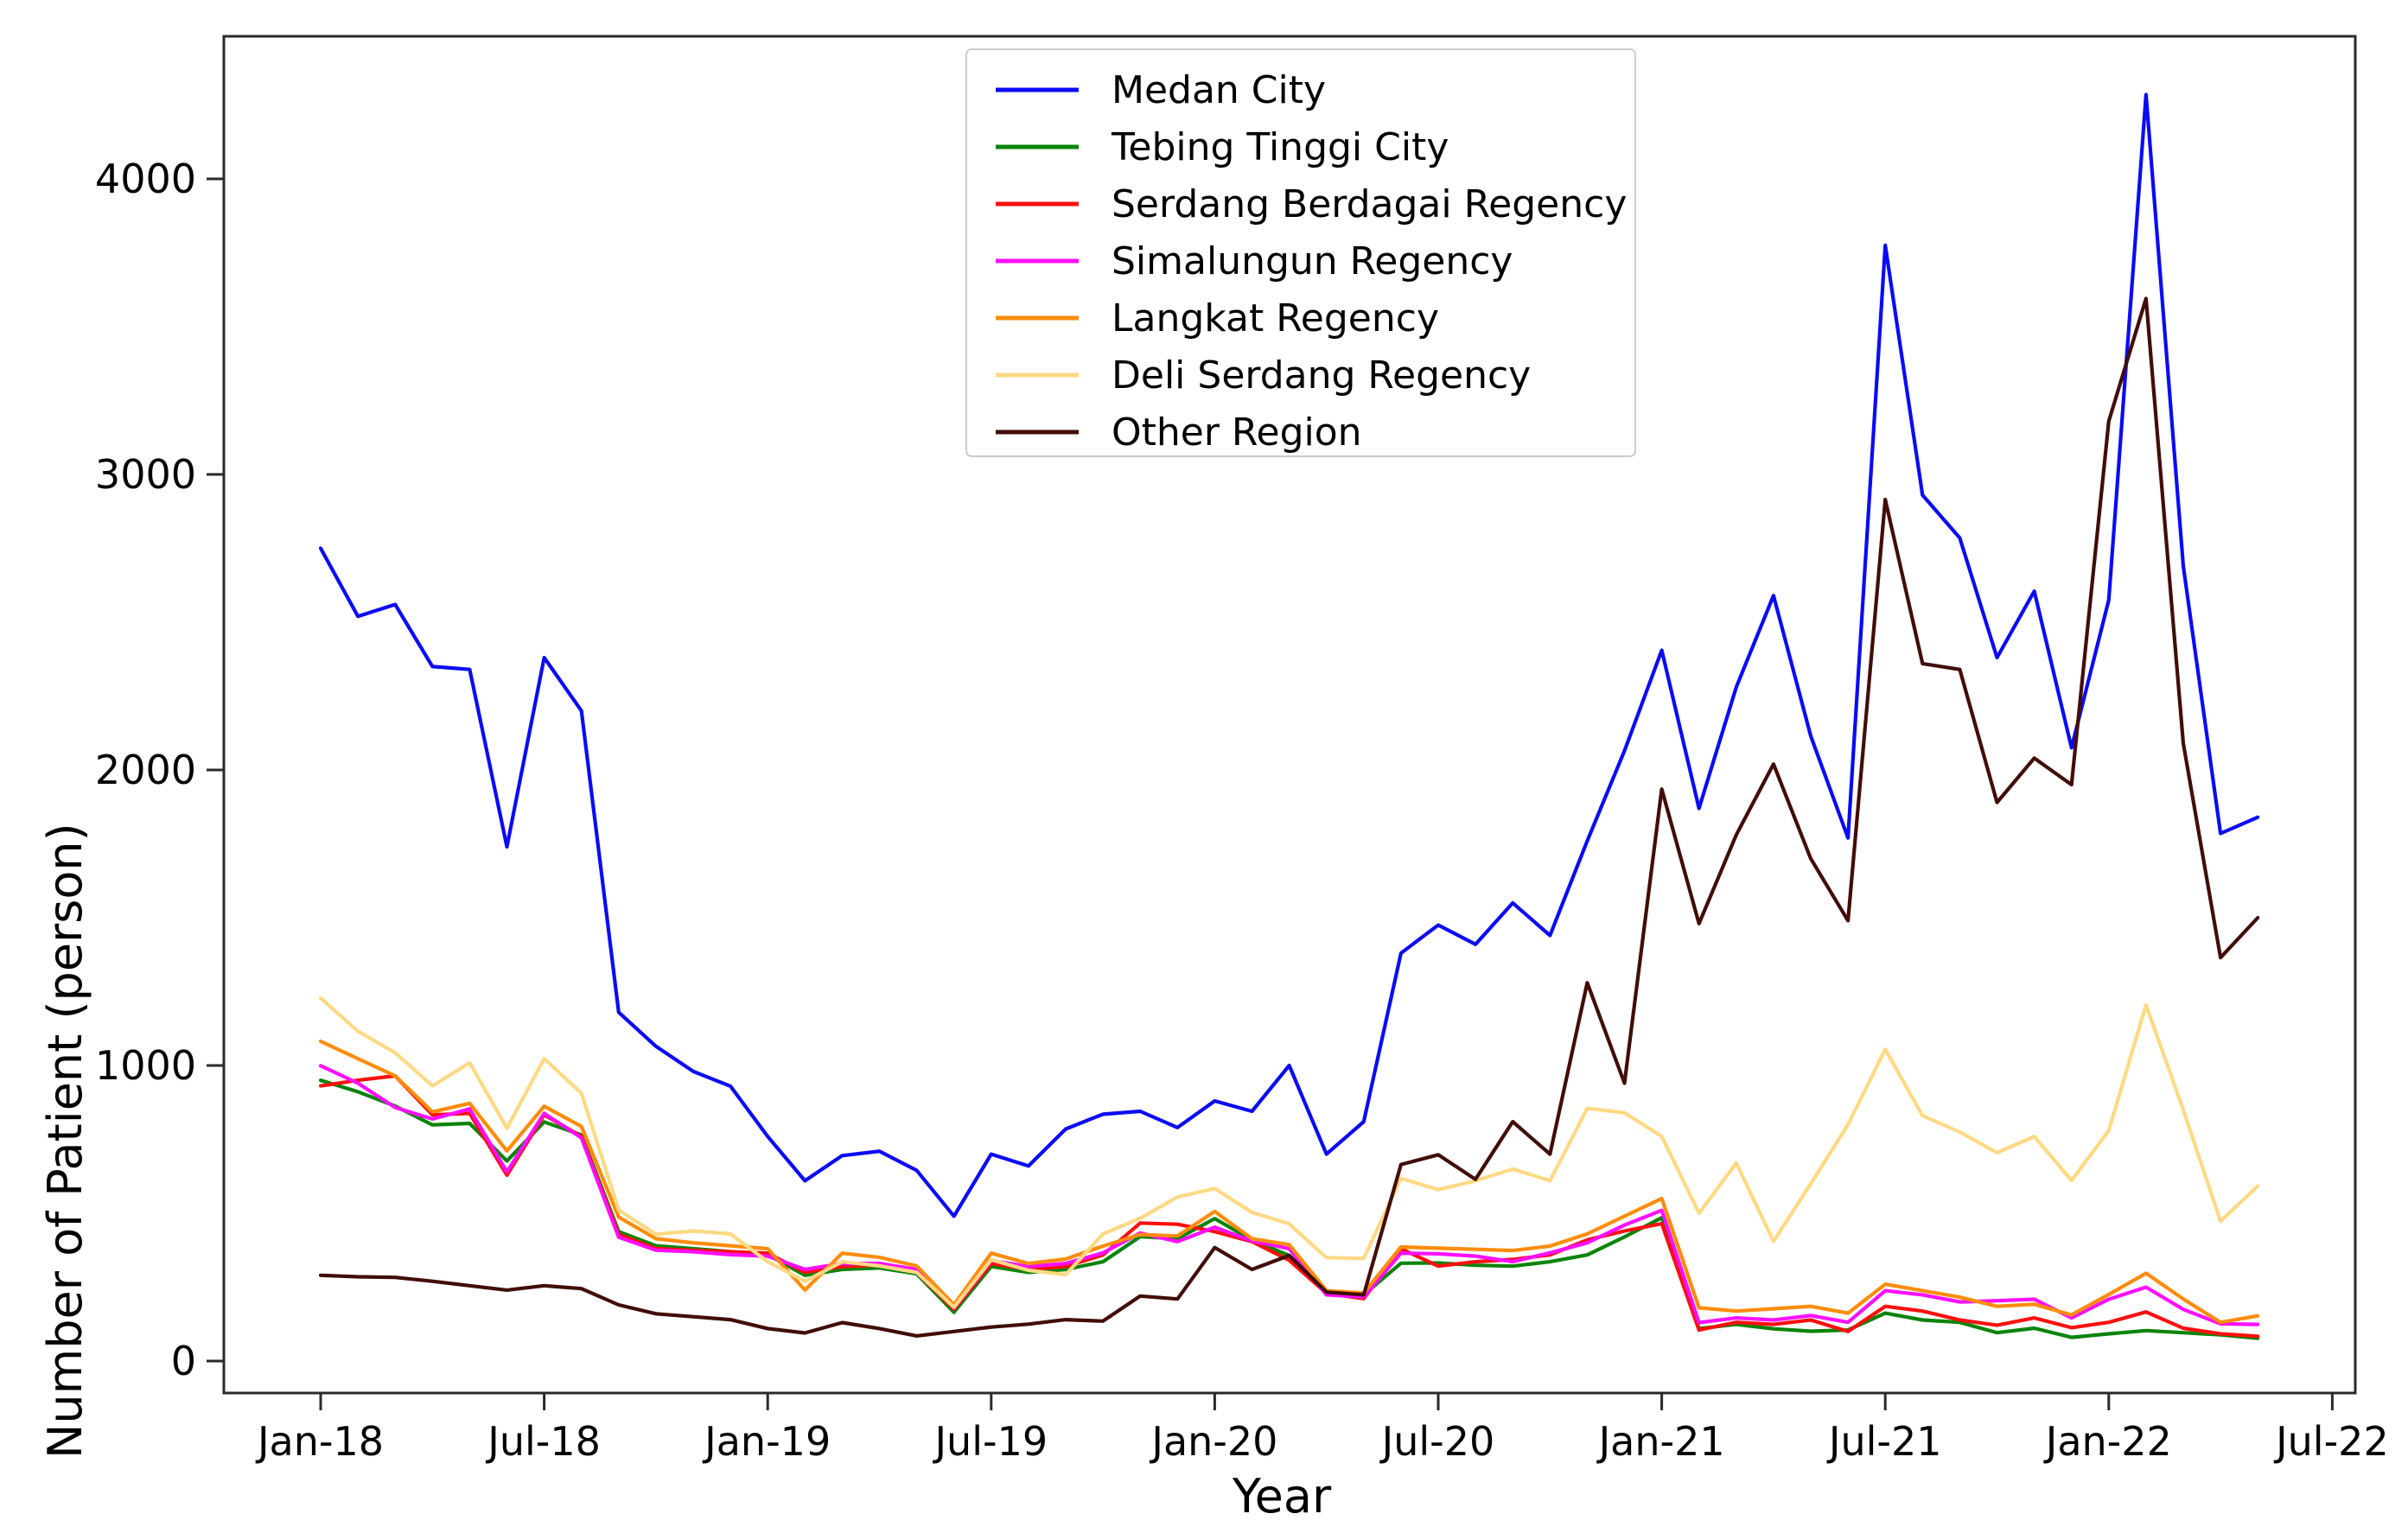 Image resolution: width=2408 pixels, height=1533 pixels. Describe the element at coordinates (1321, 375) in the screenshot. I see `legend-label: Deli Serdang Regency` at that location.